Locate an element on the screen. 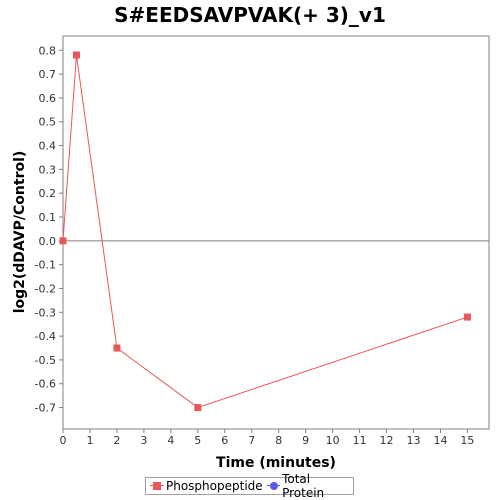 This screenshot has height=500, width=500. y-tick-label: 0.1 is located at coordinates (48, 217).